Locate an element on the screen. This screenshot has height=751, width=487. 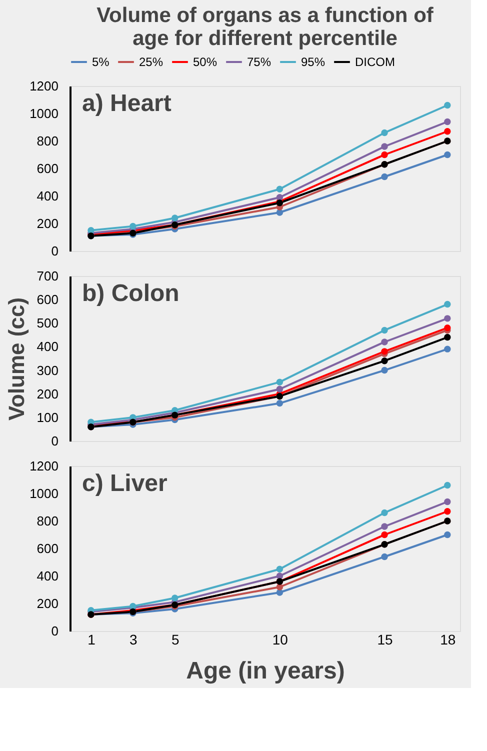
x-tick-label: 5 is located at coordinates (175, 640).